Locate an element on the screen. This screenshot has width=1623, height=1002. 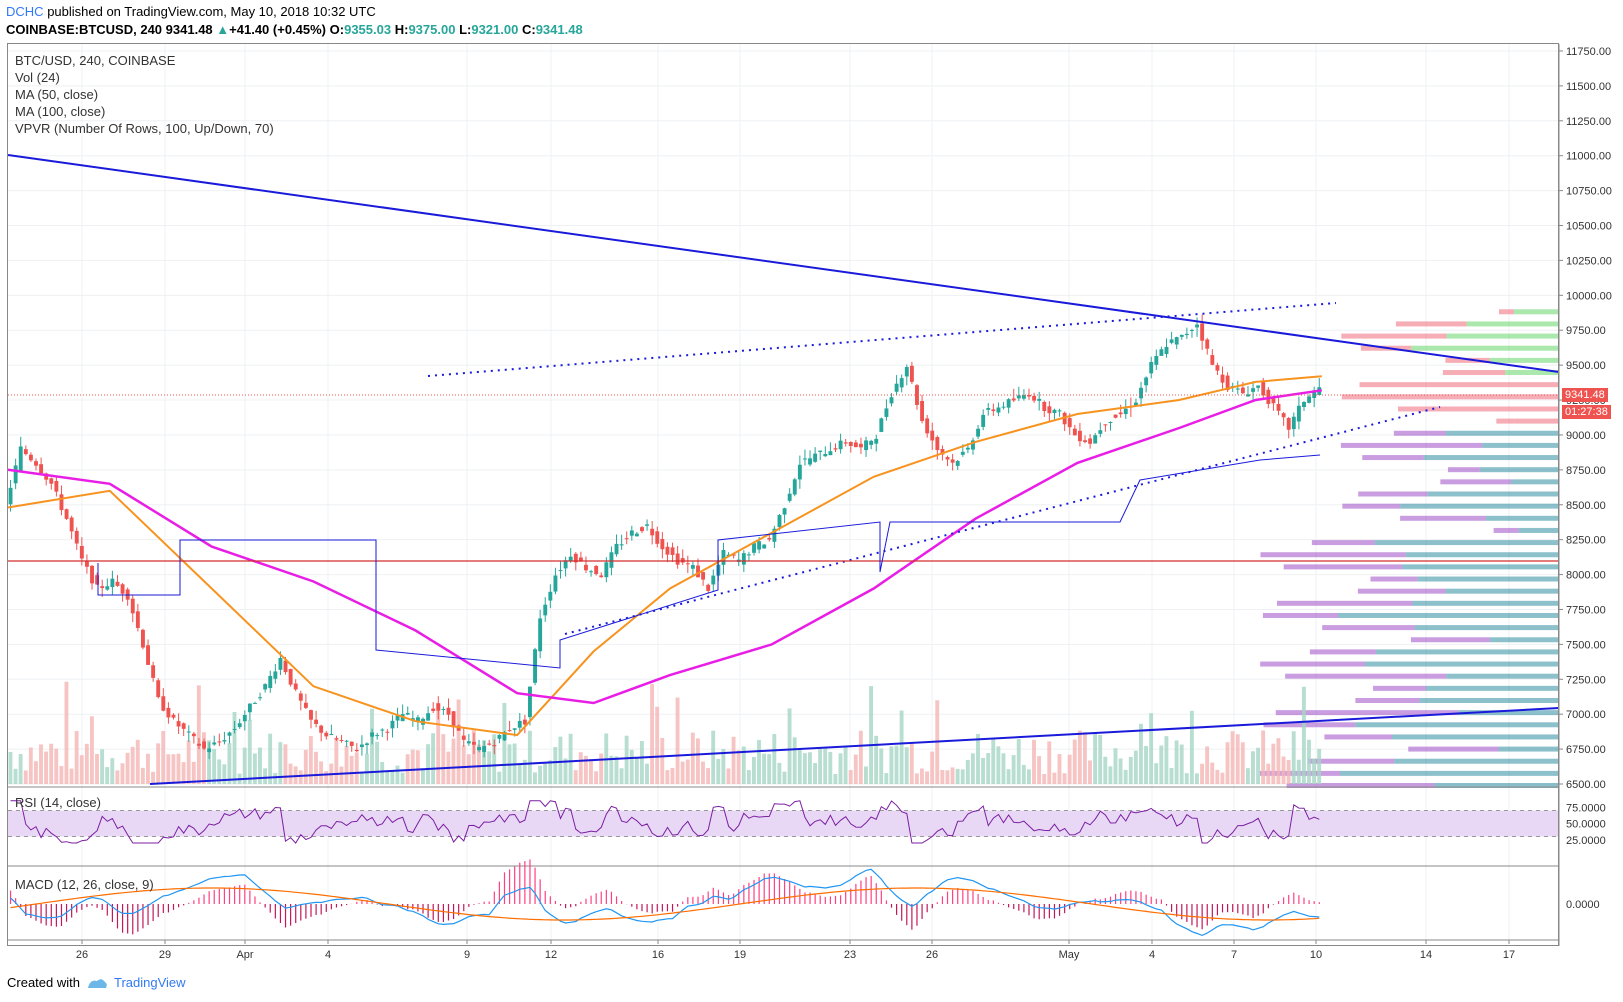
time-axis: 26 29 Apr 4 9 12 16 19 23 26 May 4 7 10 14 17 is located at coordinates (783, 950).